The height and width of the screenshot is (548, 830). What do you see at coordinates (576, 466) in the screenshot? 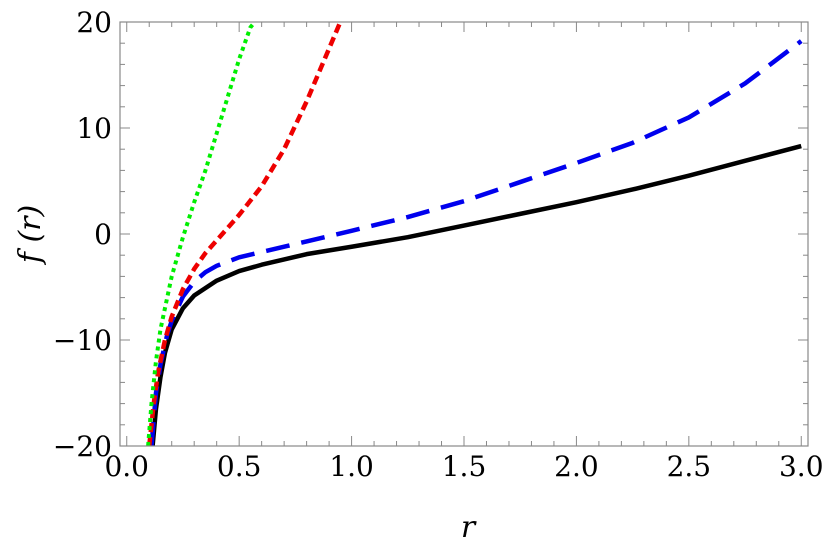
I see `x-tick-label: 2.0` at bounding box center [576, 466].